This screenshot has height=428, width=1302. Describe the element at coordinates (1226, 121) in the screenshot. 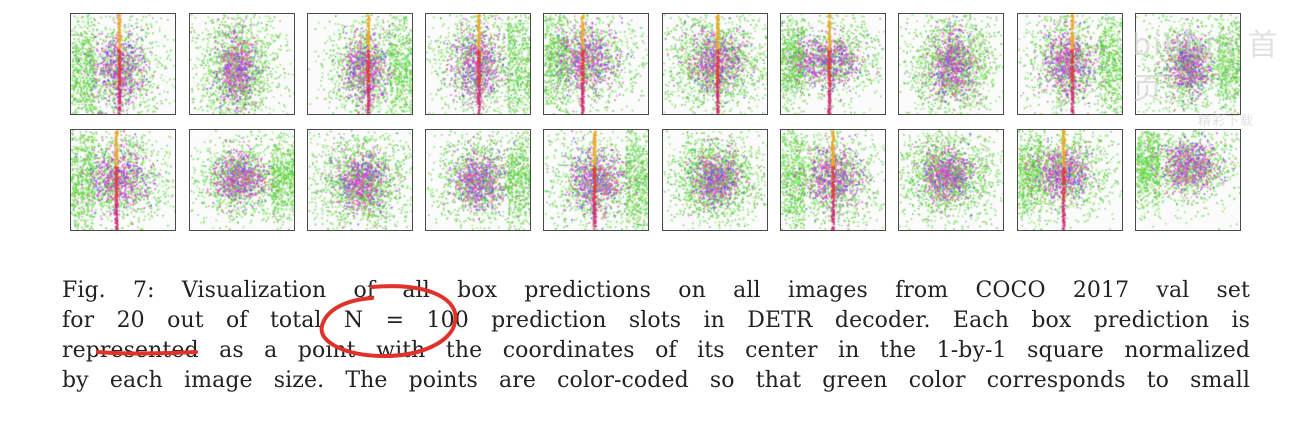

I see `watermark-sub: 精彩下载` at that location.